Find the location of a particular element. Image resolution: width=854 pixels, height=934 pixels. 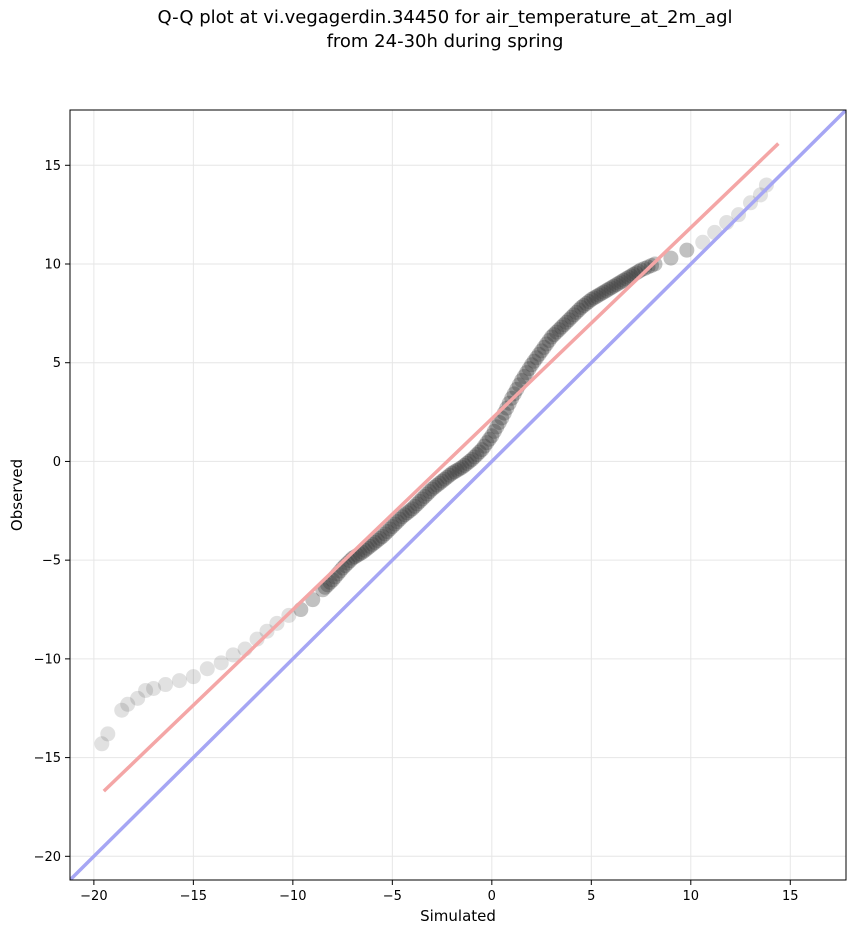

x-axis-ticks: −20 −15 −10 −5 0 5 10 15 is located at coordinates (439, 892).